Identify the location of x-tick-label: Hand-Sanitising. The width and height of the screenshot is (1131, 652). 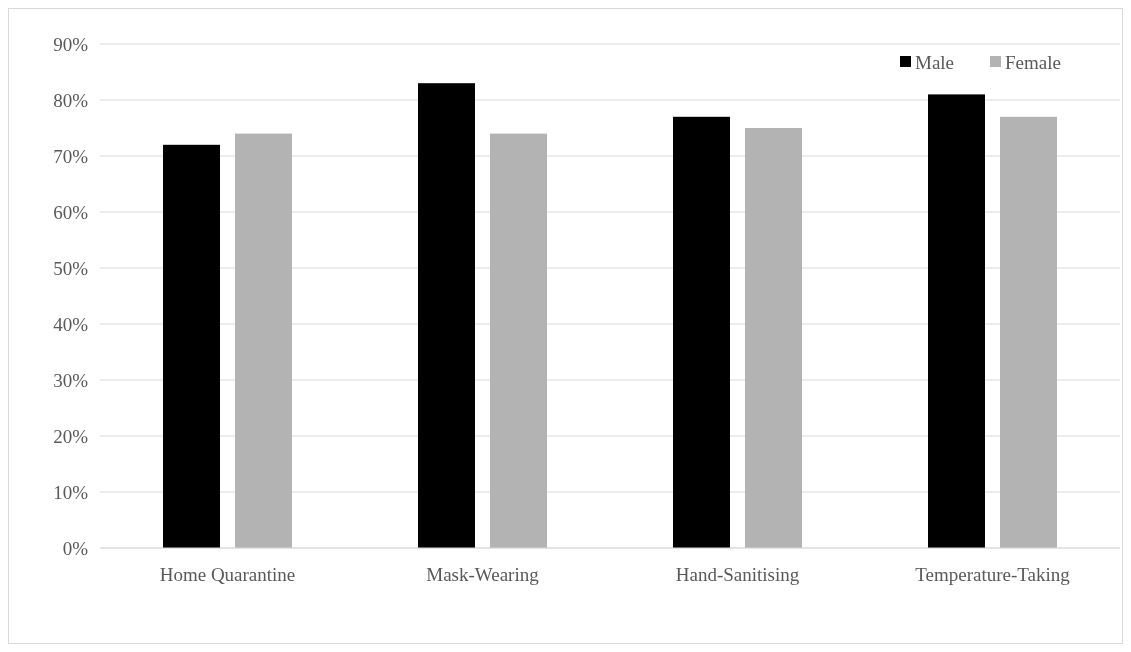
(737, 574).